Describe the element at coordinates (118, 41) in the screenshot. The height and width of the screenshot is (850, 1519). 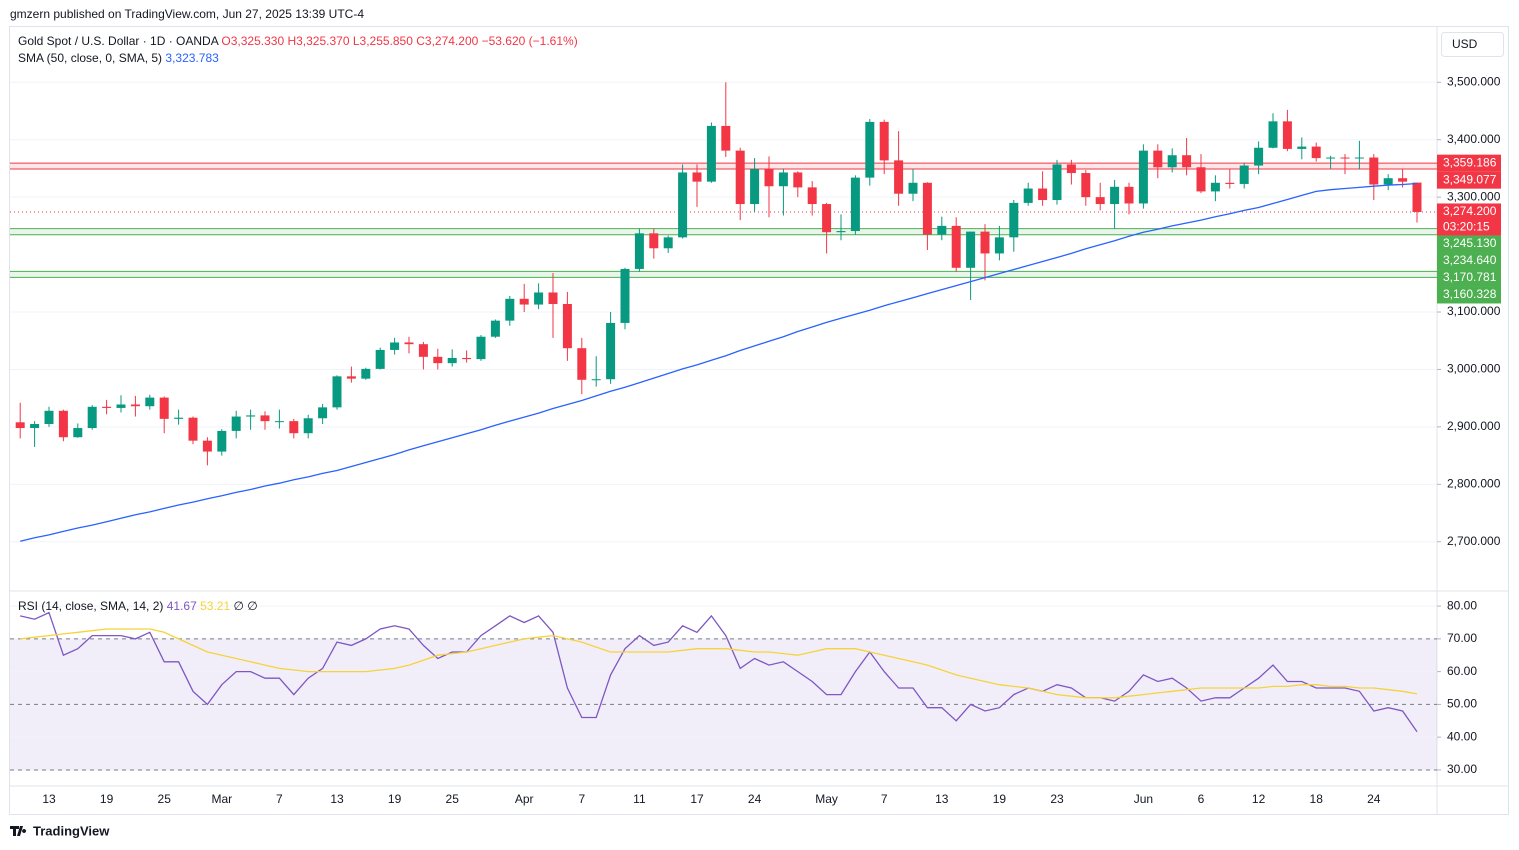
I see `symbol: Gold Spot / U.S. Dollar · 1D · OANDA` at that location.